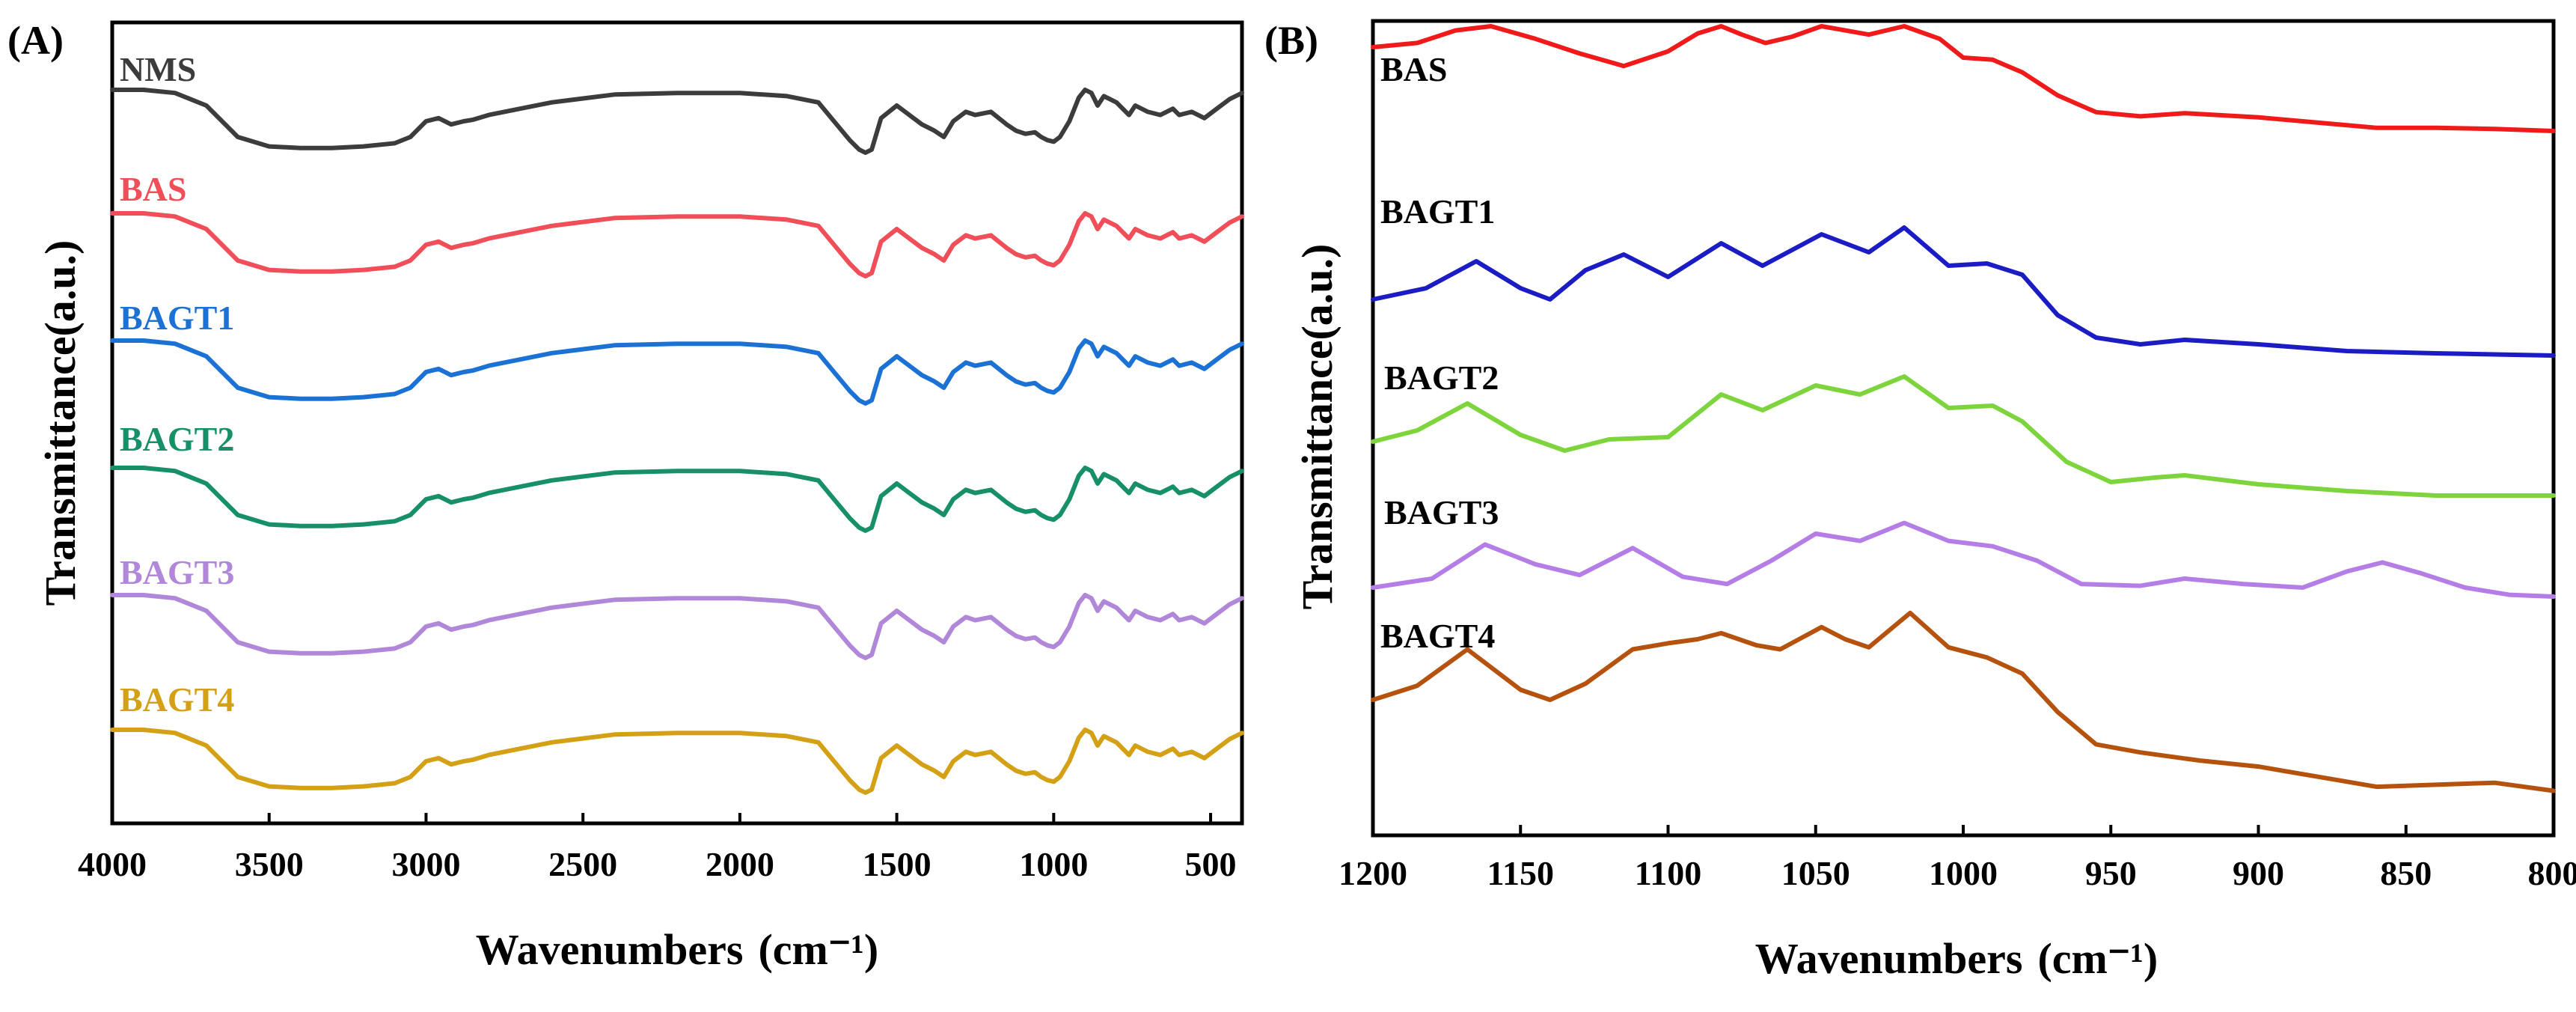 Image resolution: width=2576 pixels, height=1012 pixels. I want to click on panel-a-y-axis-title: Transmittance(a.u.), so click(61, 423).